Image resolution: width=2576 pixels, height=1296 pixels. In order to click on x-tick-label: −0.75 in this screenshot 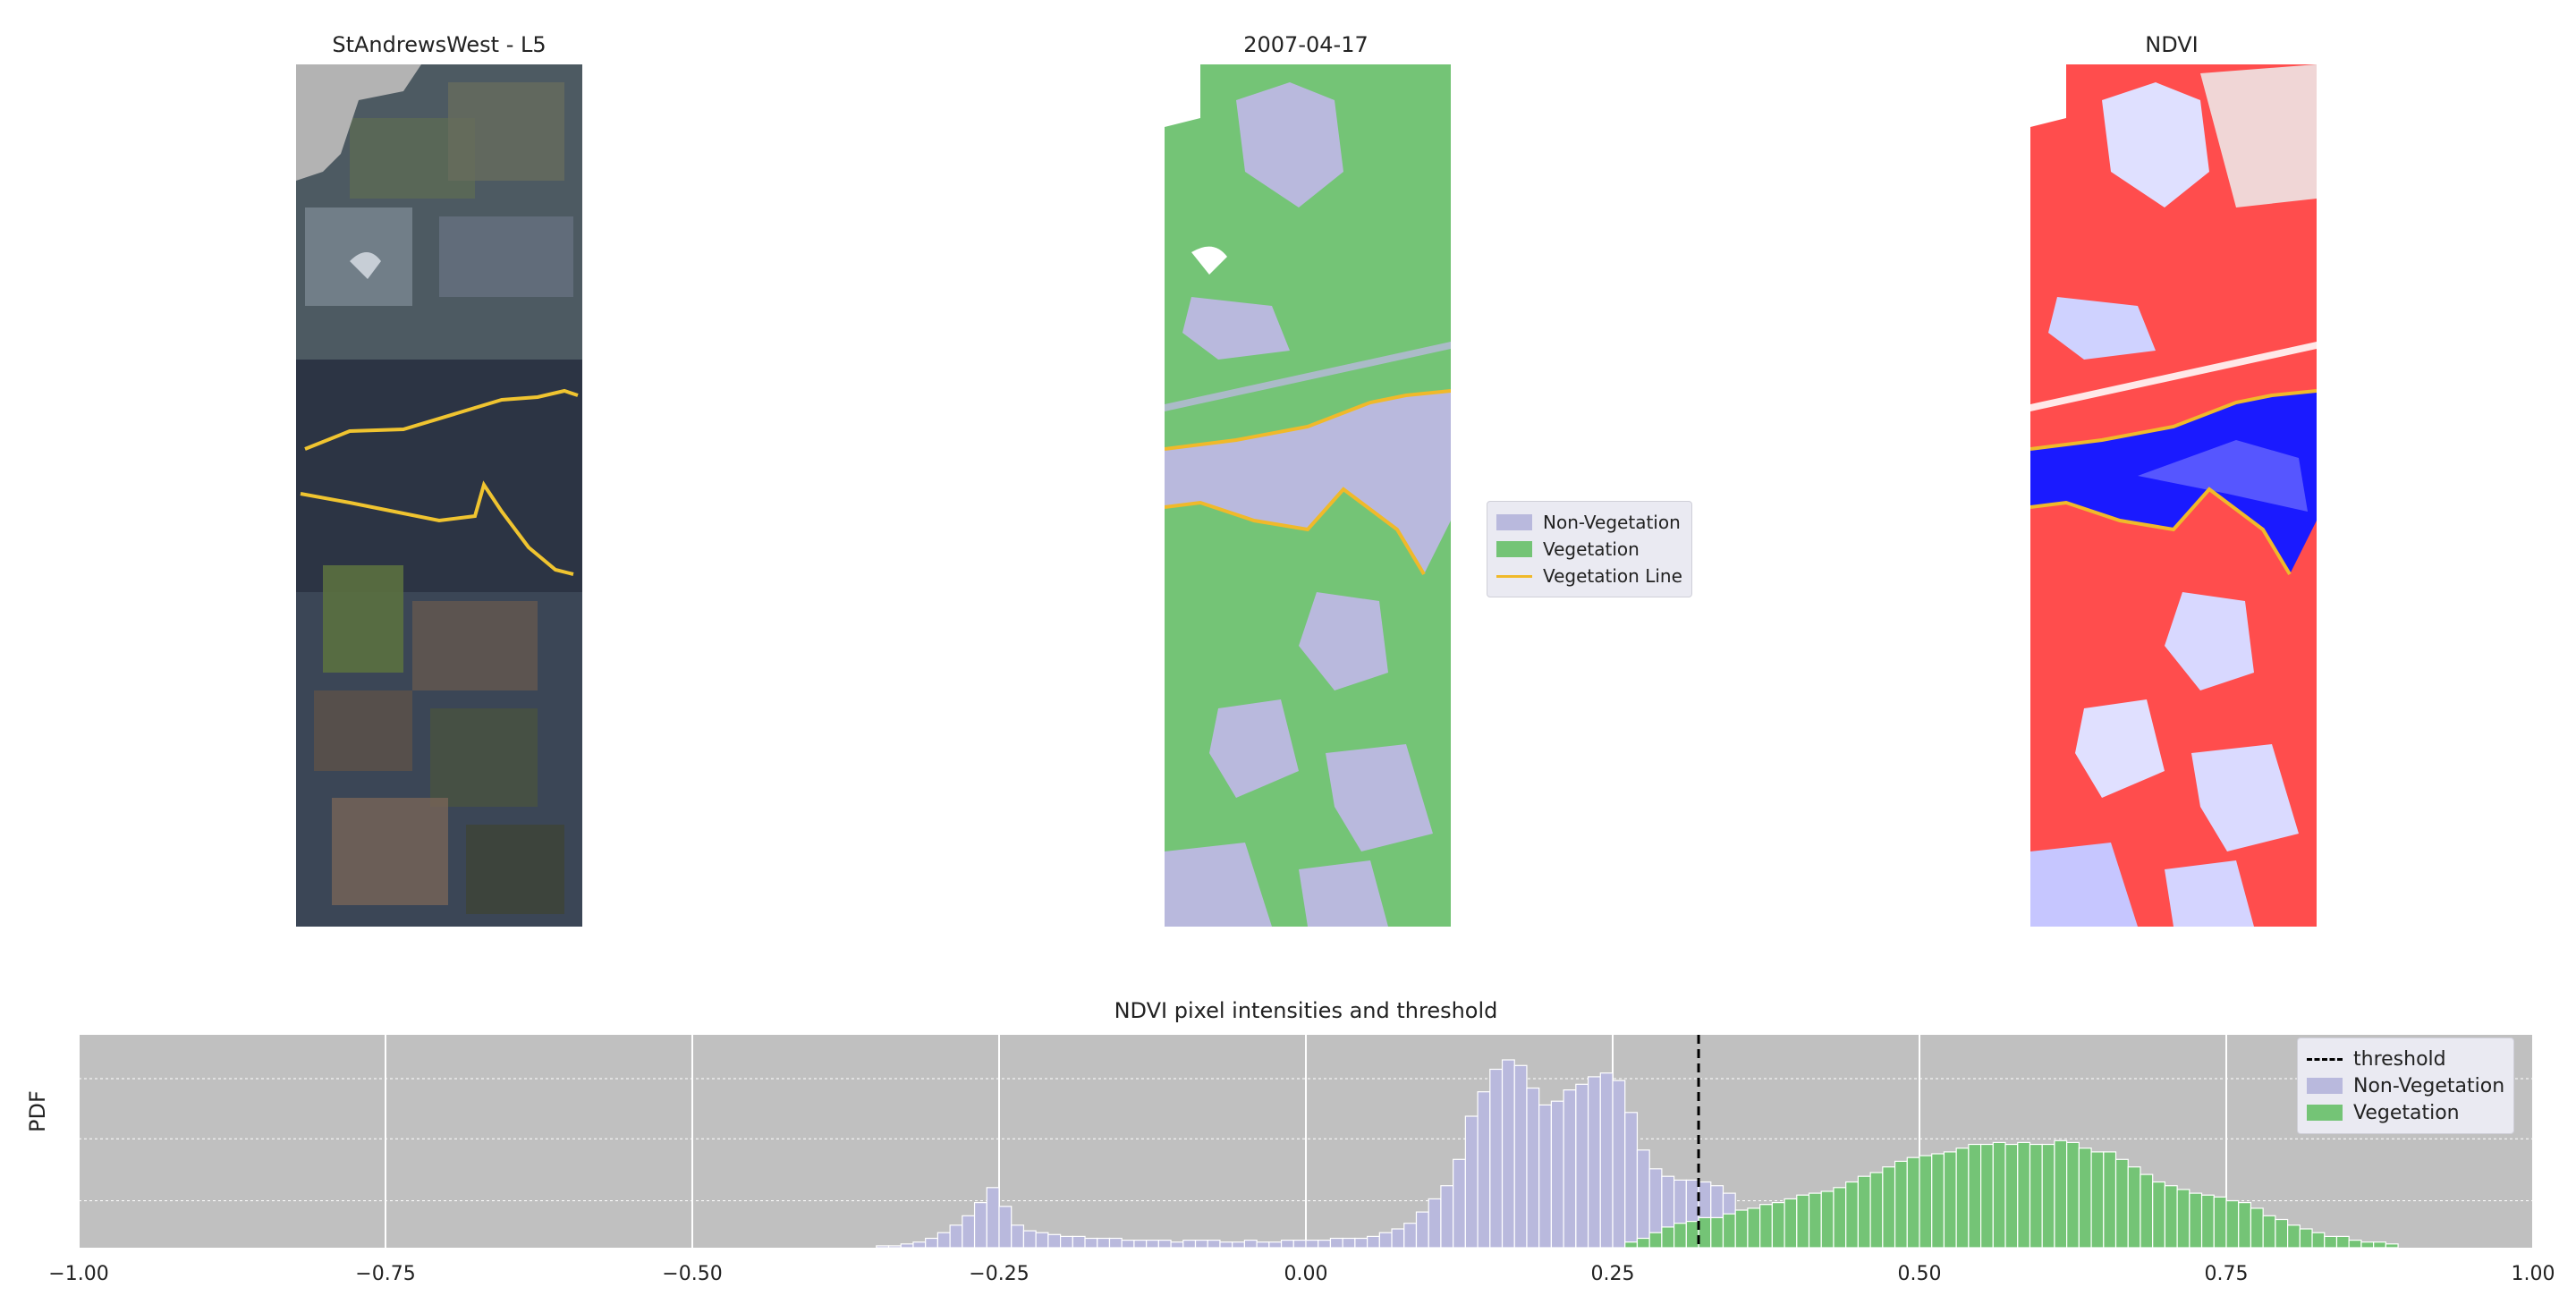, I will do `click(385, 1274)`.